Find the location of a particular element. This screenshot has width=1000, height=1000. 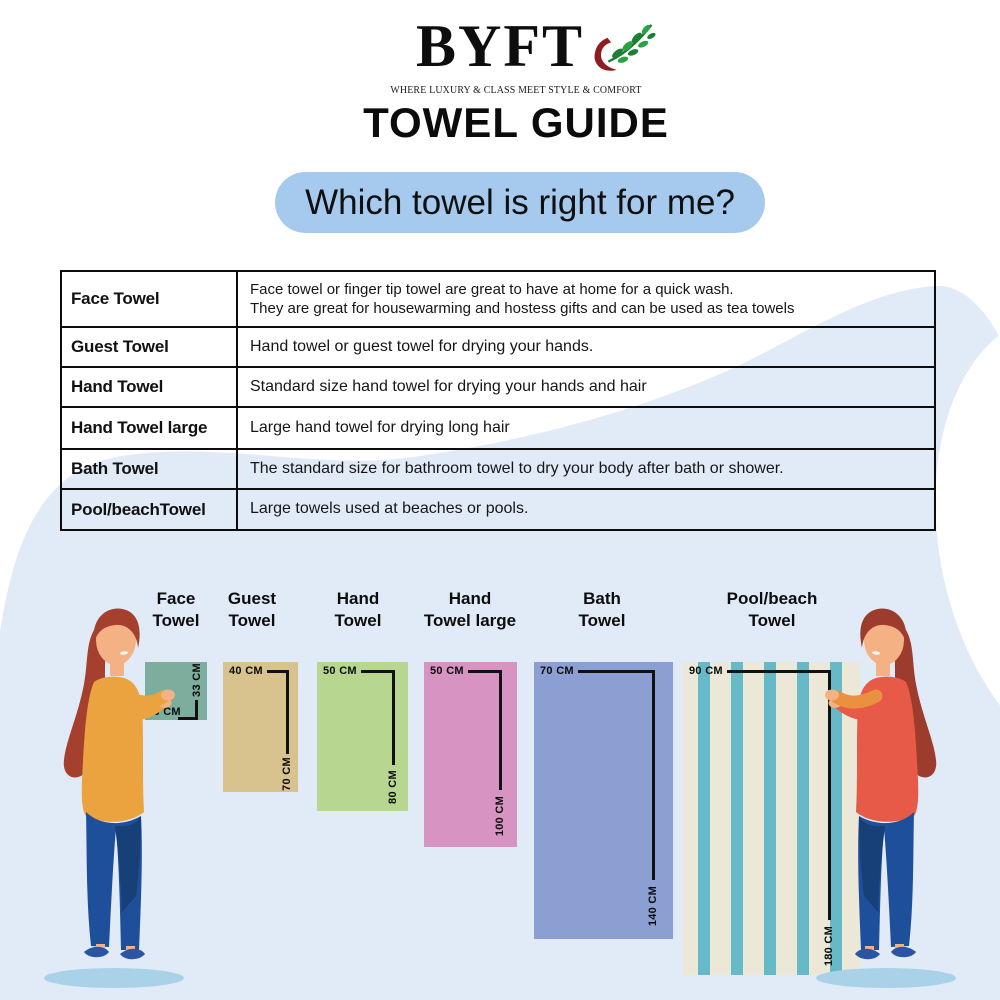

towel-heading-hand: Hand Towel is located at coordinates (358, 610).